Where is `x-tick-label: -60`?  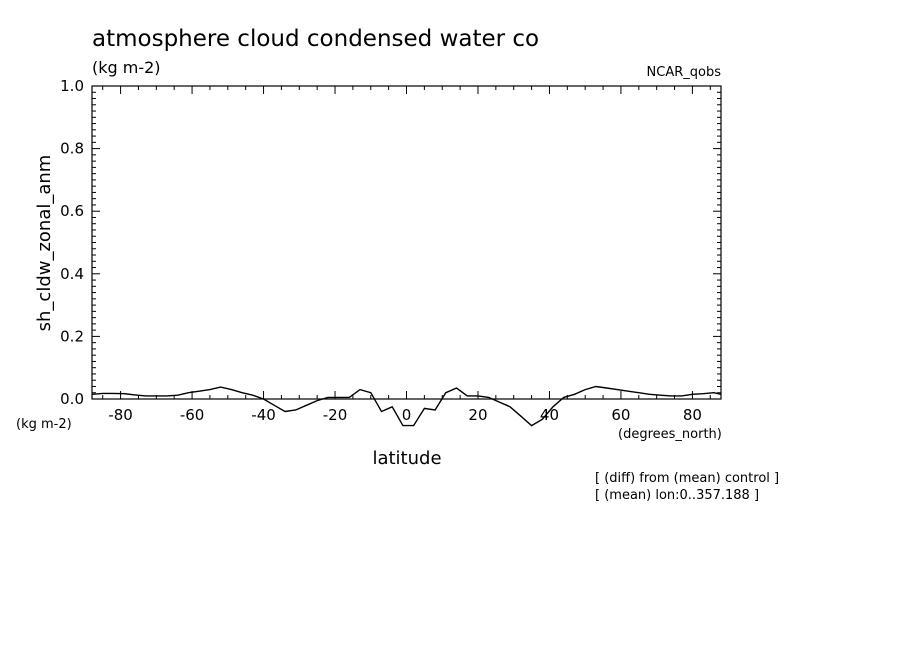
x-tick-label: -60 is located at coordinates (192, 415).